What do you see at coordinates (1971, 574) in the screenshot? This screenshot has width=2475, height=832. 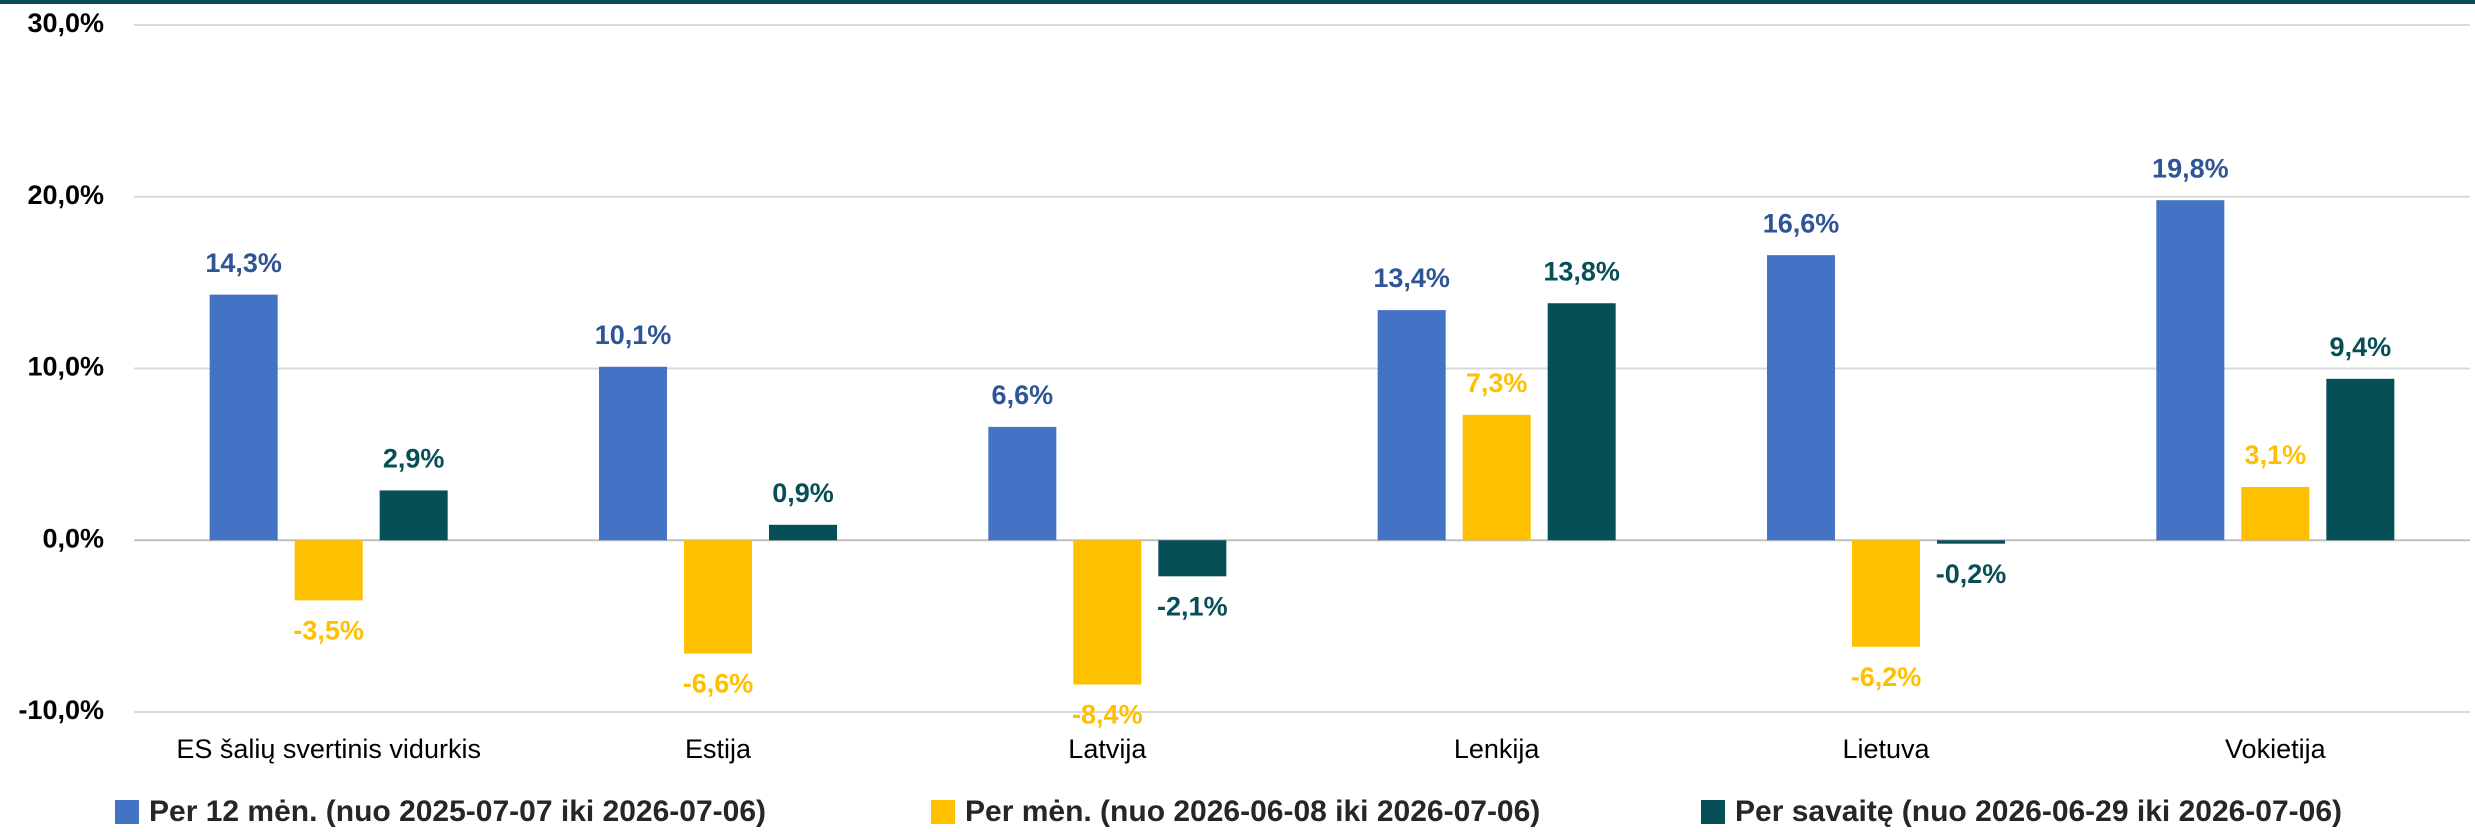 I see `value-label: -0,2%` at bounding box center [1971, 574].